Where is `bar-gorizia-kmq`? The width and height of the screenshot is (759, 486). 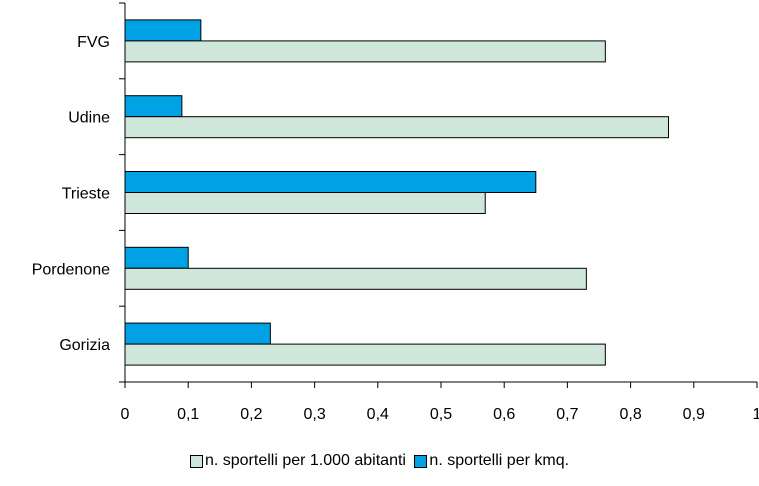 bar-gorizia-kmq is located at coordinates (197, 333).